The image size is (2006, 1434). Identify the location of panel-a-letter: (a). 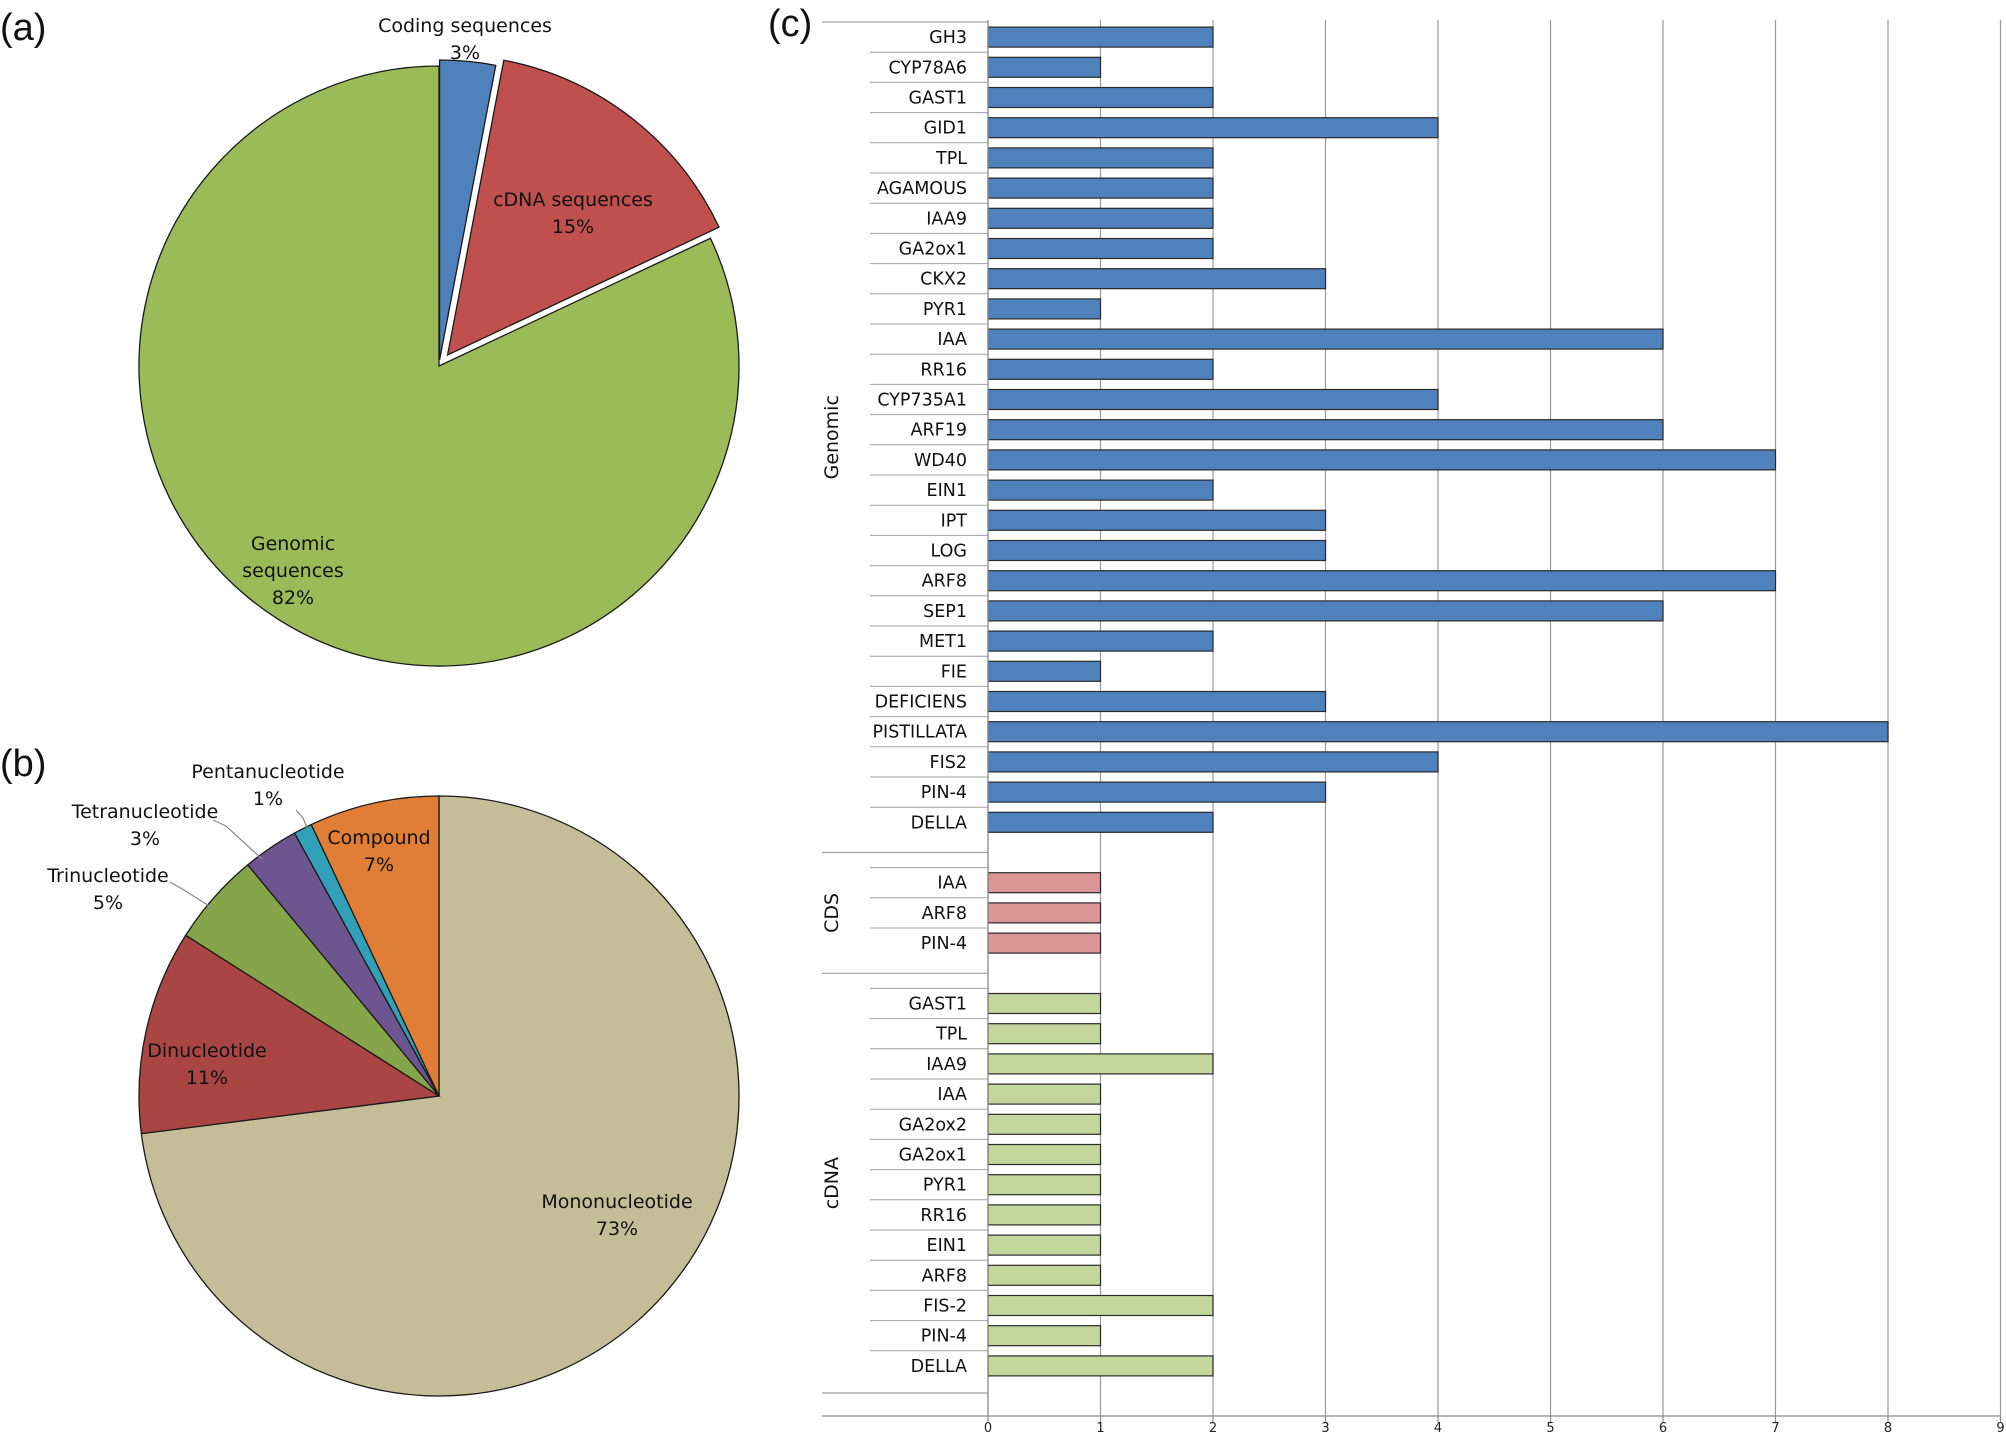
(23, 28).